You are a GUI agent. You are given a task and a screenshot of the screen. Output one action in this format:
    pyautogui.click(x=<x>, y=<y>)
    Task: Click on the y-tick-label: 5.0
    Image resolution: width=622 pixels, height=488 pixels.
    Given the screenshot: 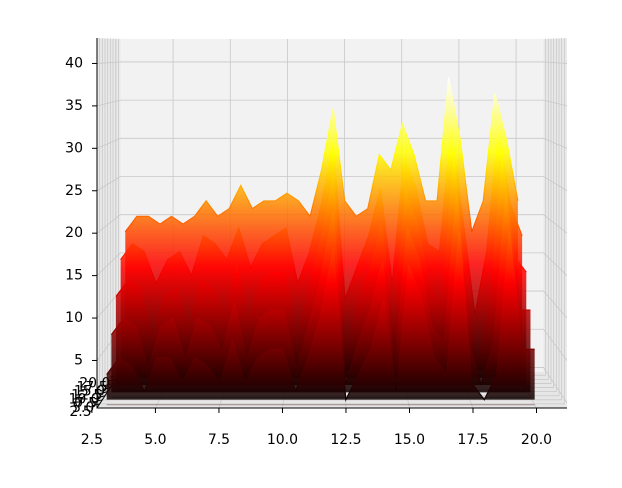 What is the action you would take?
    pyautogui.click(x=83, y=408)
    